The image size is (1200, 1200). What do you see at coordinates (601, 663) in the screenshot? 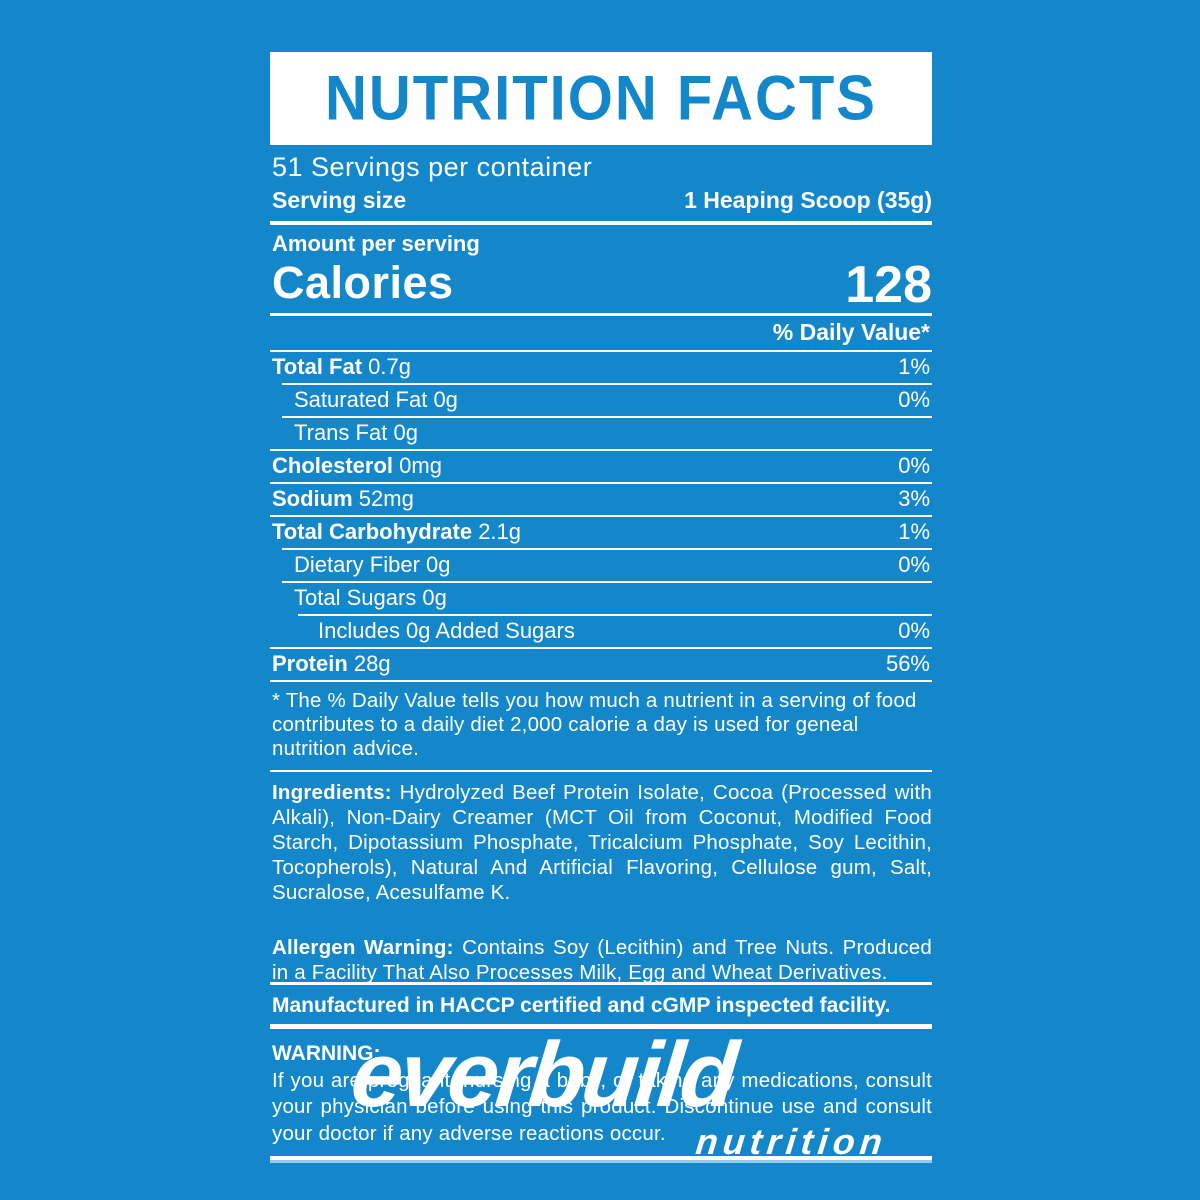
I see `nutrient-row-protein: Protein 28g 56%` at bounding box center [601, 663].